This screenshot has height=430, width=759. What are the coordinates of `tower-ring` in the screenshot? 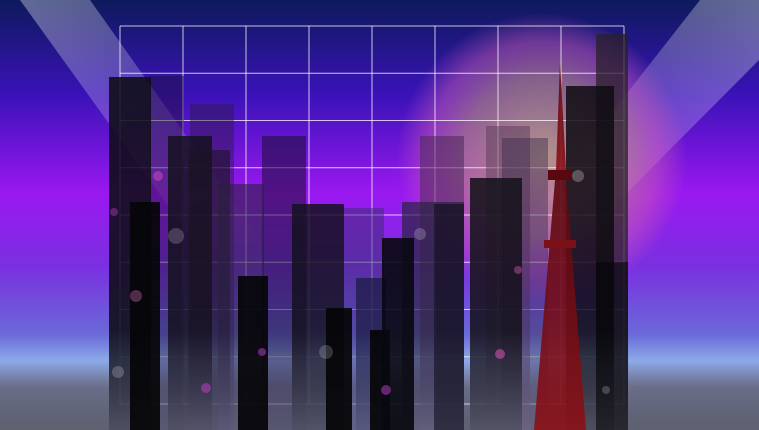 It's located at (560, 244).